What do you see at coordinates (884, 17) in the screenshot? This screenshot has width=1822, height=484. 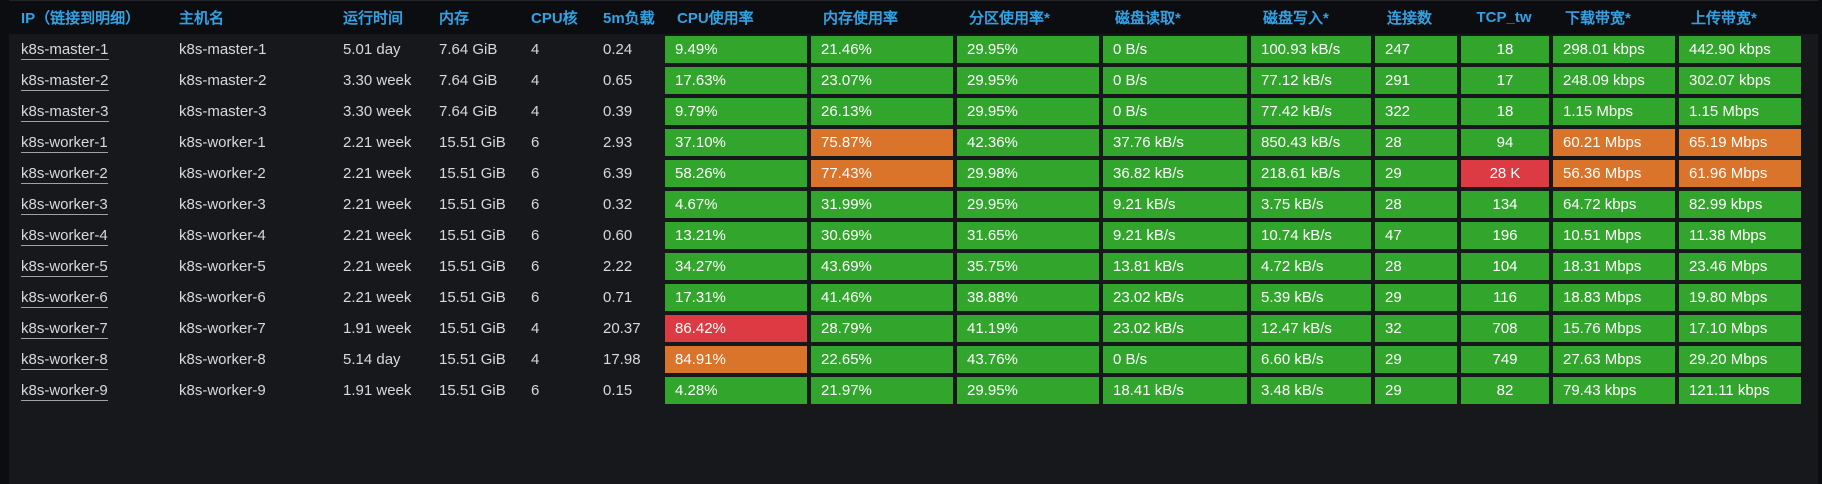 I see `column-header-mem_usage: 内存使用率` at bounding box center [884, 17].